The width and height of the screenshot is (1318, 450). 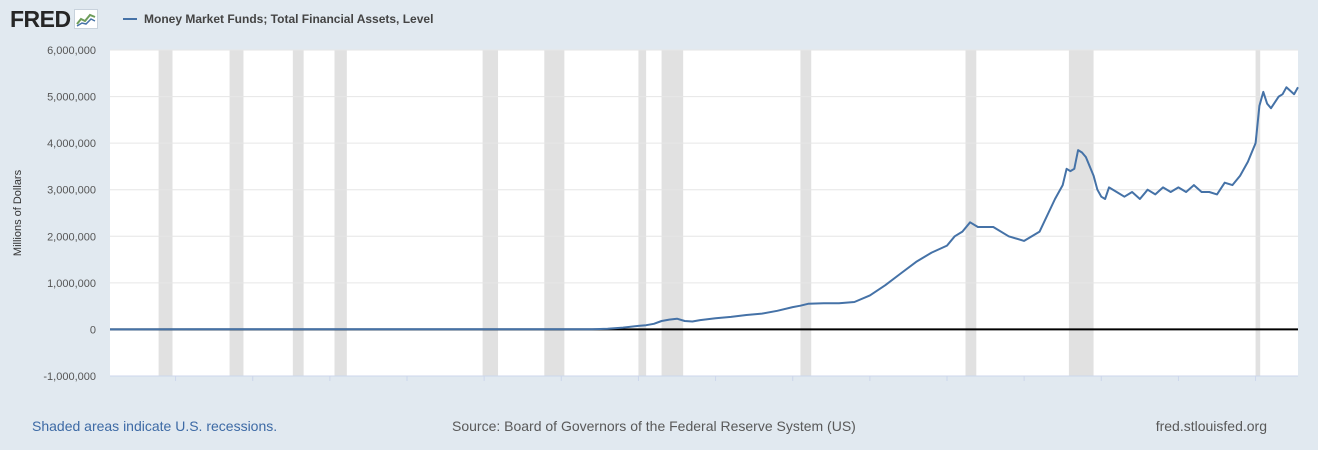 I want to click on fred-logo-text: FRED, so click(x=40, y=18).